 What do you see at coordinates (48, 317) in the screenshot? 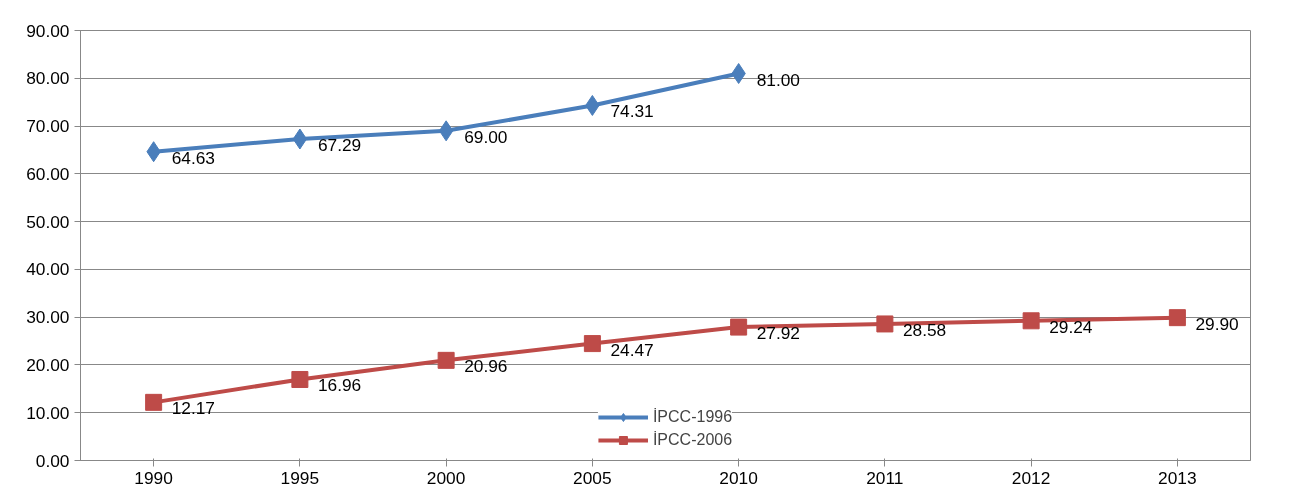
I see `y-tick-label: 30.00` at bounding box center [48, 317].